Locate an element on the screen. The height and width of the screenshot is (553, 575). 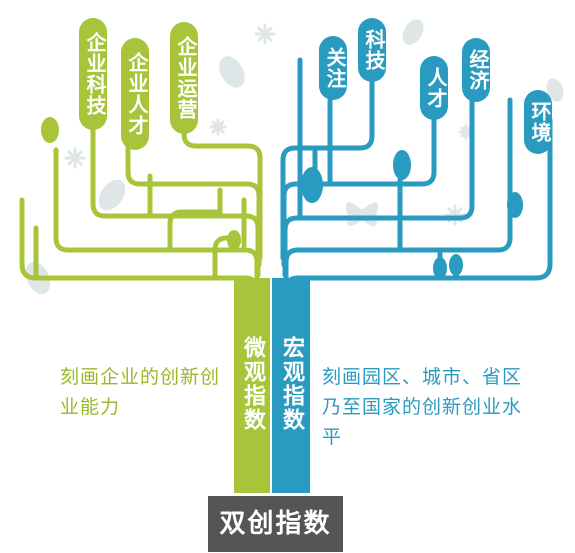
branch-pill-enterprise-operation: 企业运营 is located at coordinates (184, 78).